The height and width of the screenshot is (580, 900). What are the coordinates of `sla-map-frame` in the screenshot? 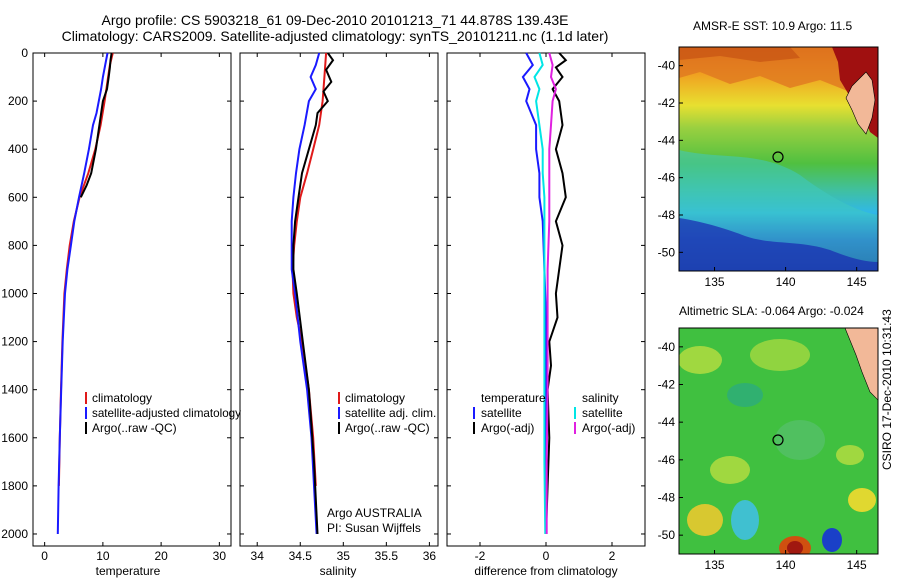 It's located at (778, 441).